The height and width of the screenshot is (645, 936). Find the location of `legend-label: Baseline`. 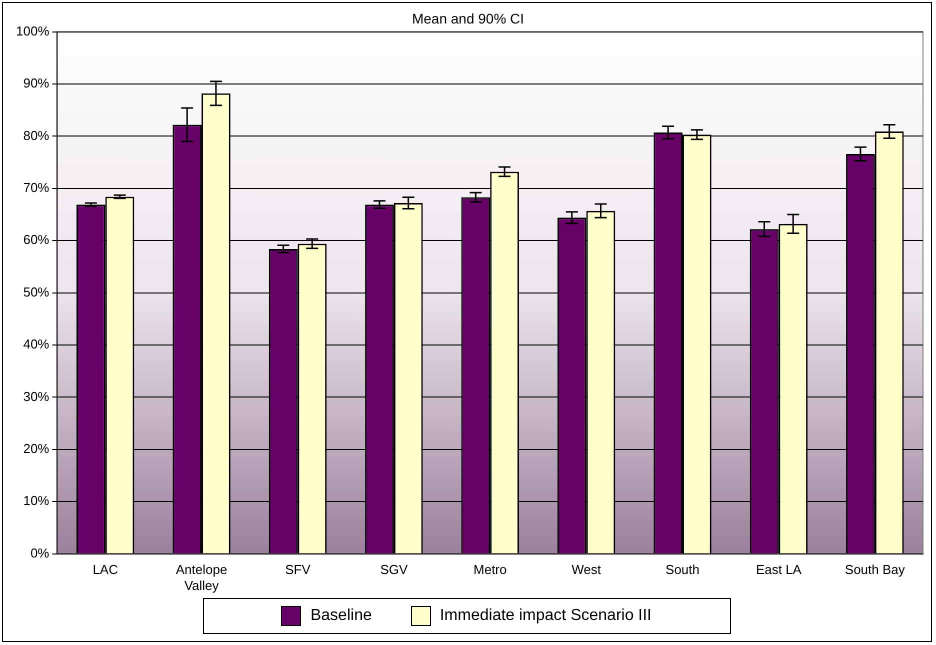

legend-label: Baseline is located at coordinates (341, 616).